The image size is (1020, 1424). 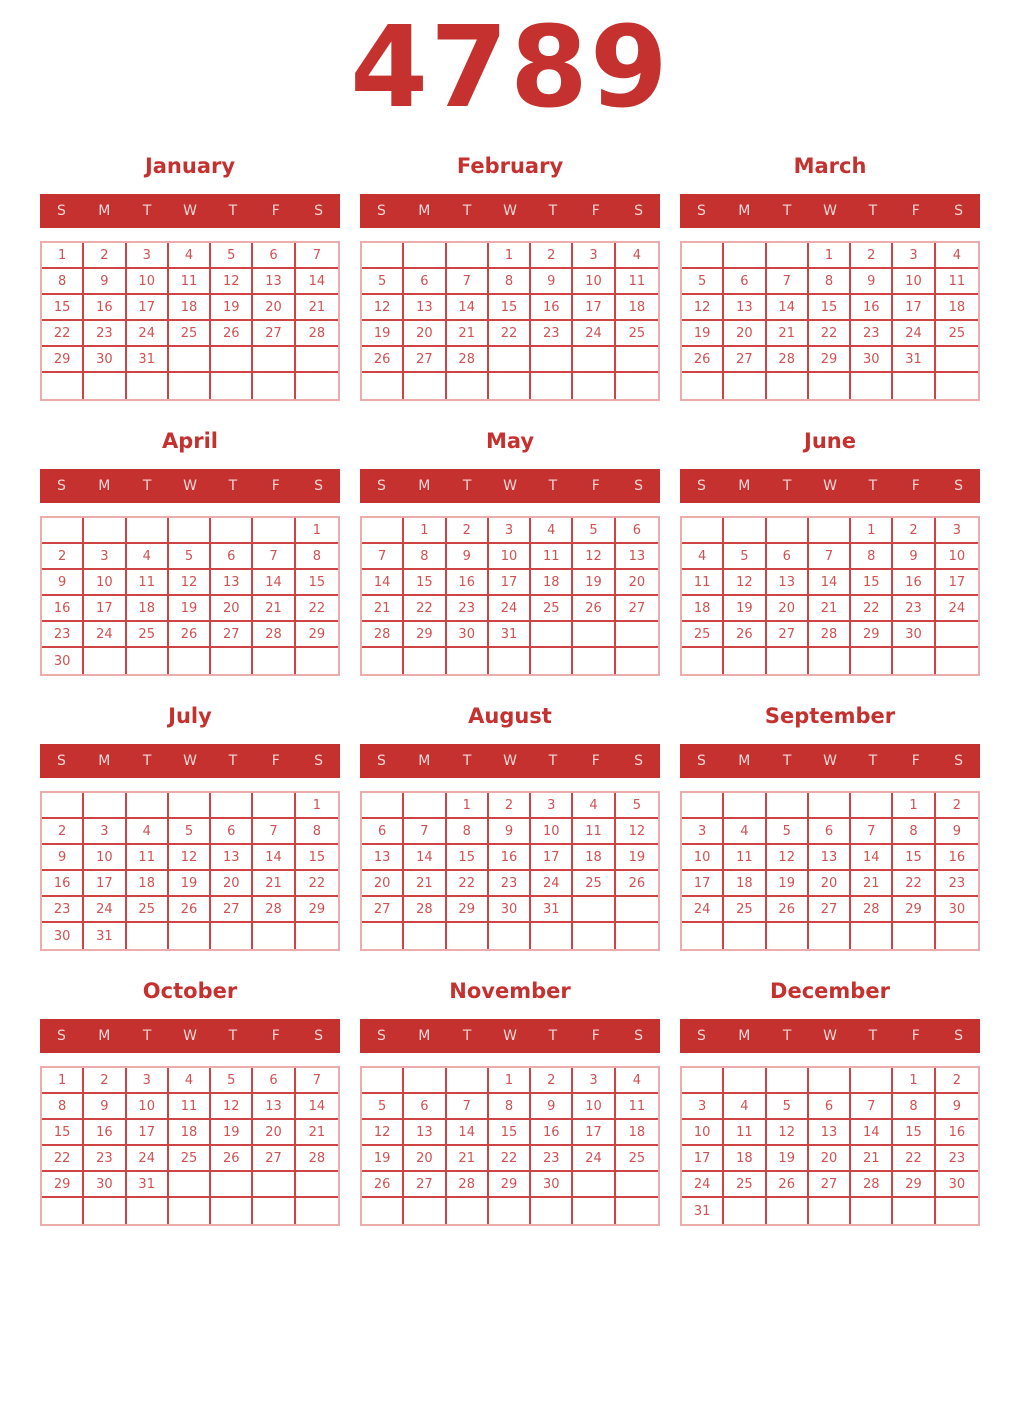 I want to click on week-row: 1, so click(x=190, y=531).